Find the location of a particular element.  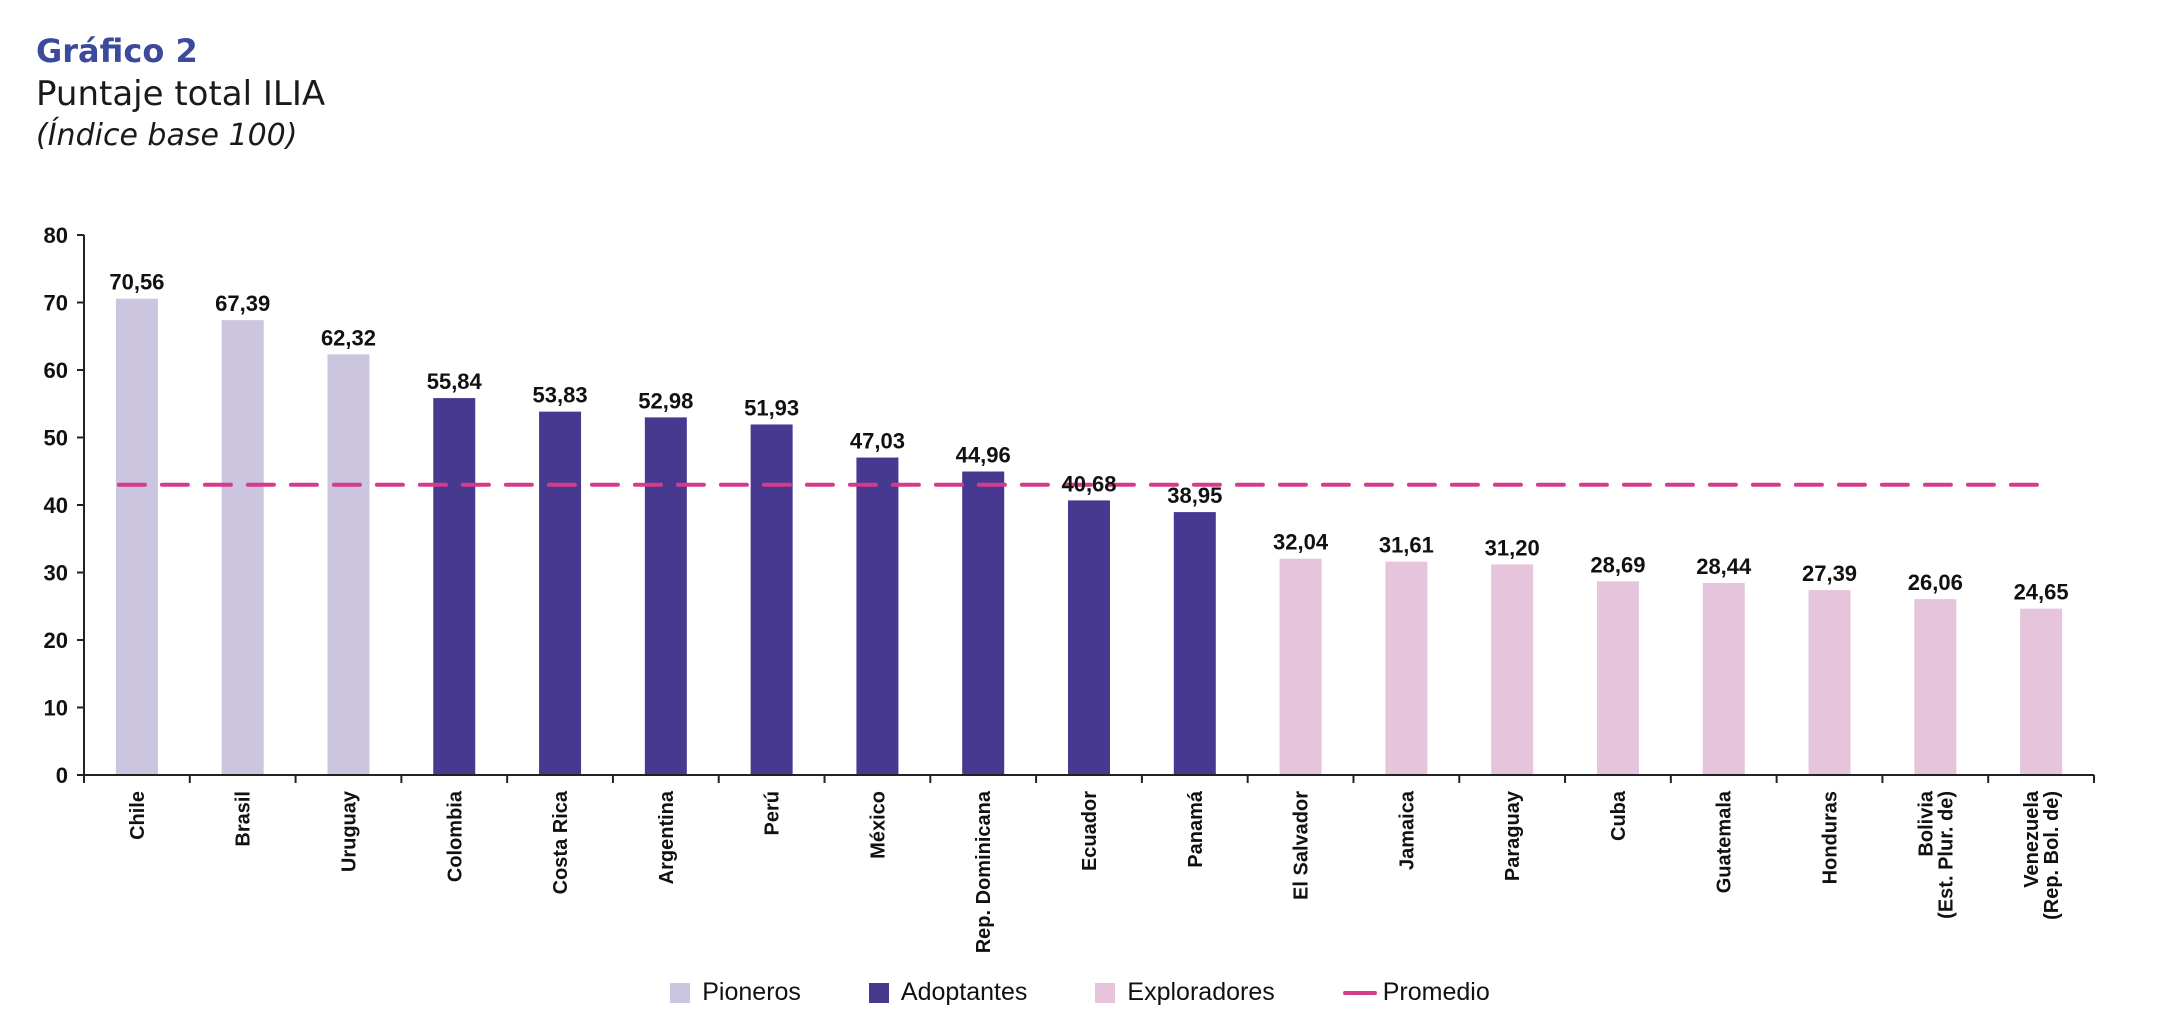

legend: Pioneros Adoptantes Exploradores Promedio is located at coordinates (1080, 992).